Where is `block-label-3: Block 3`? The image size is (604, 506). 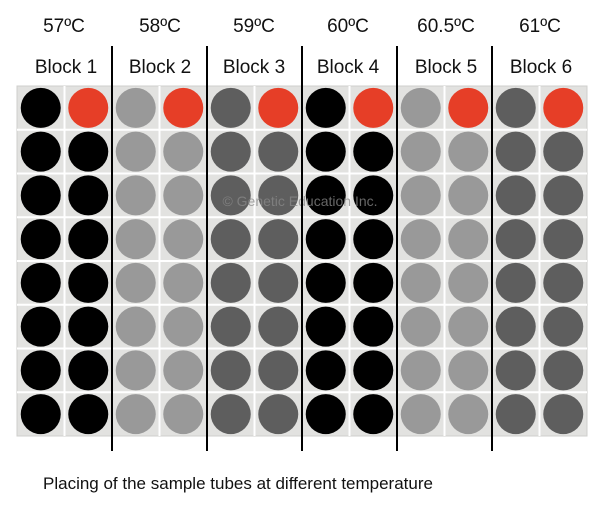 block-label-3: Block 3 is located at coordinates (254, 67).